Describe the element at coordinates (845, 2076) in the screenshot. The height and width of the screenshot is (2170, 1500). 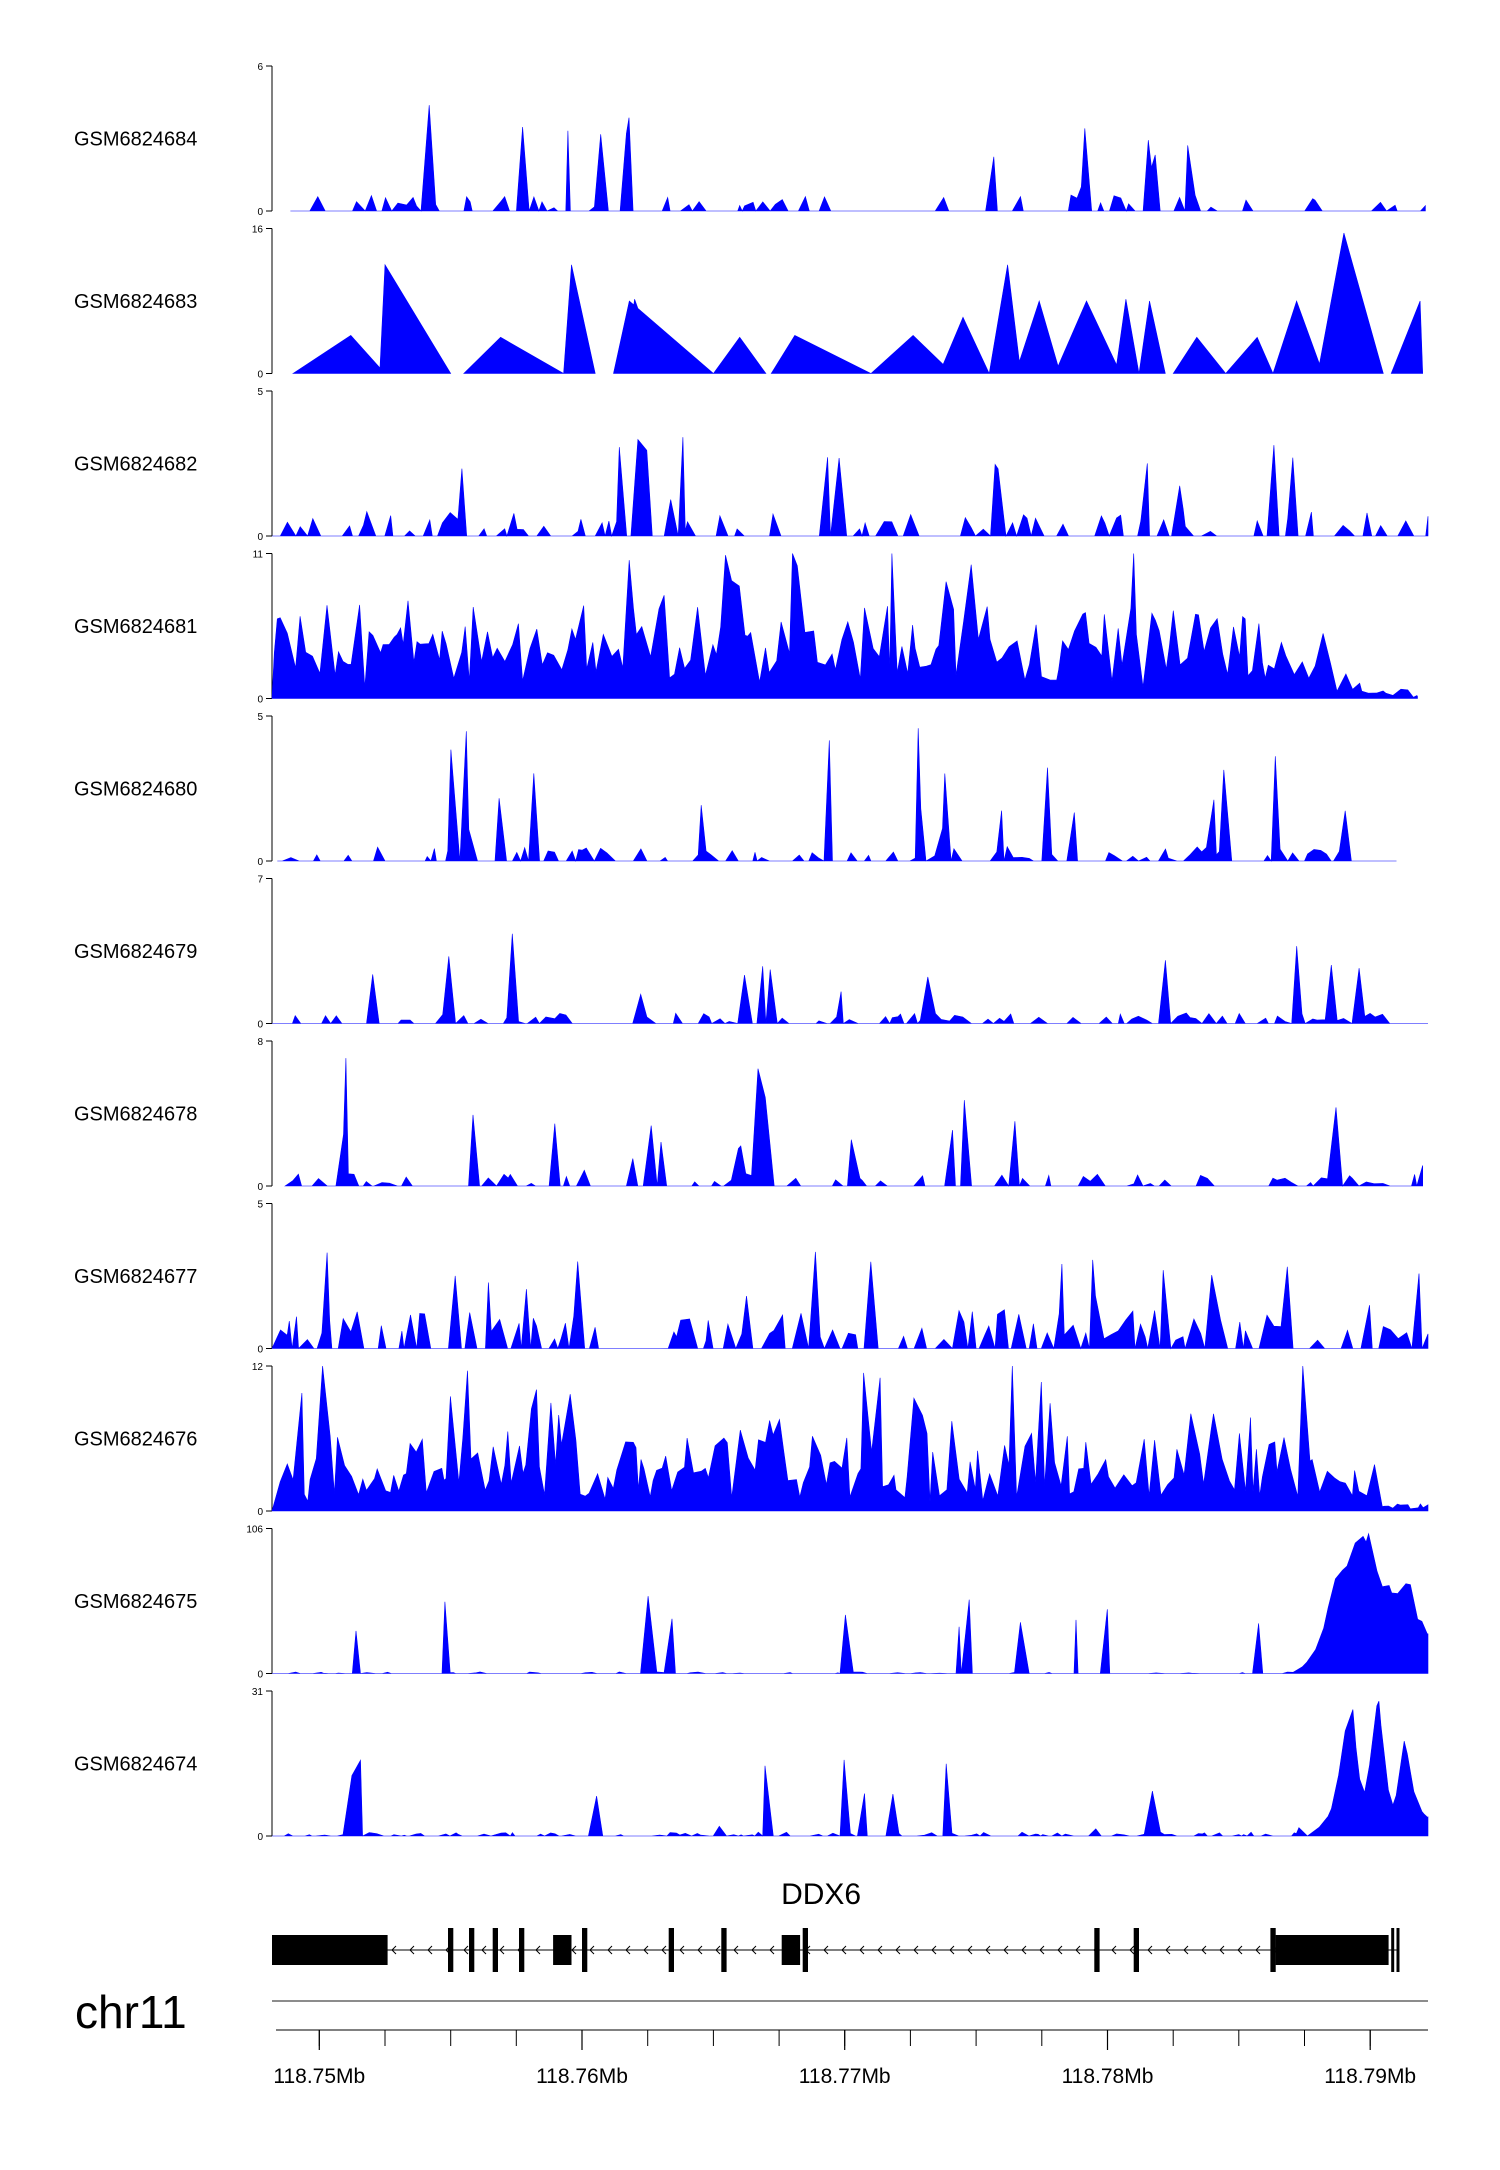
I see `x-tick-label: 118.77Mb` at that location.